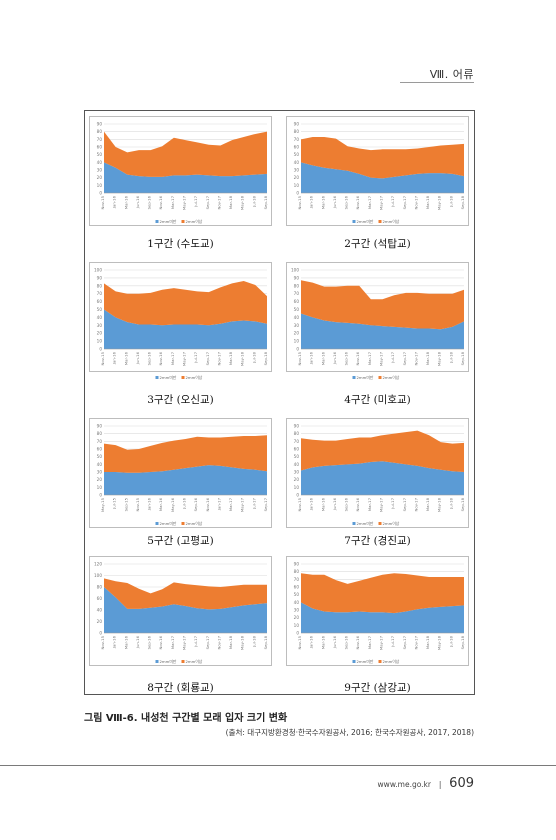 The image size is (556, 840). I want to click on footer-rule, so click(278, 765).